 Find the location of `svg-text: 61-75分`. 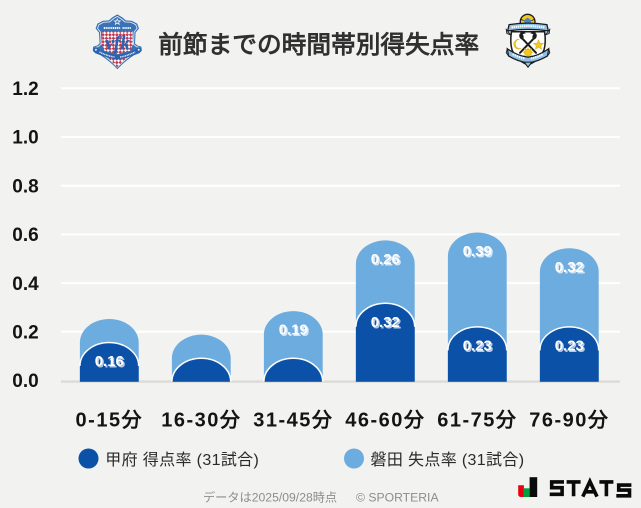

svg-text: 61-75分 is located at coordinates (477, 419).